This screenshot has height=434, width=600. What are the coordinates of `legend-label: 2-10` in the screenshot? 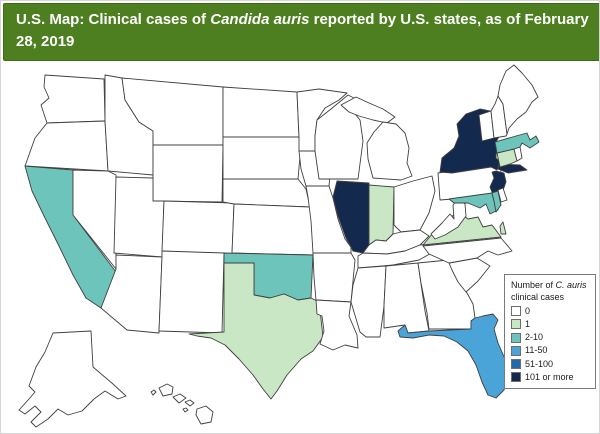 It's located at (534, 337).